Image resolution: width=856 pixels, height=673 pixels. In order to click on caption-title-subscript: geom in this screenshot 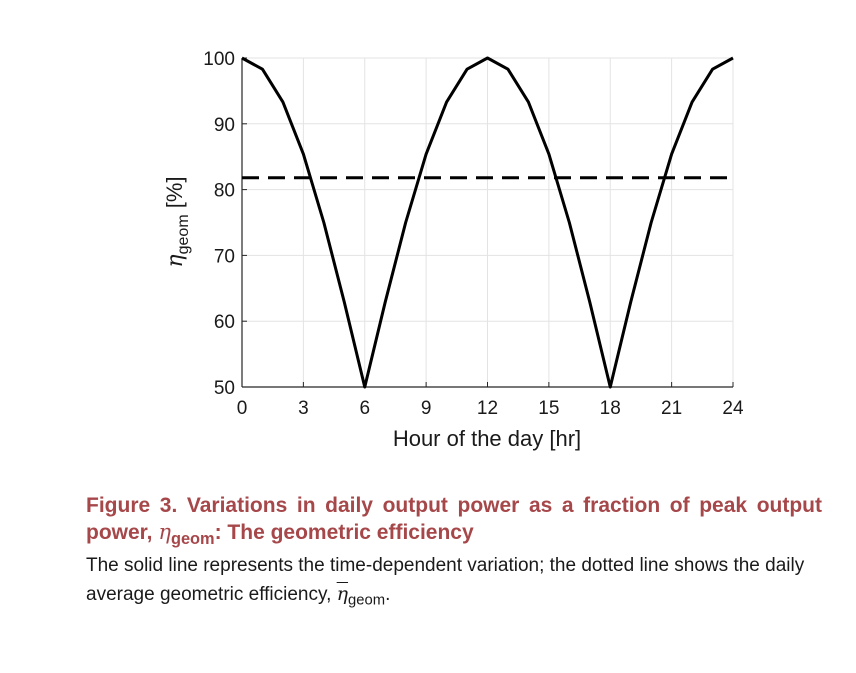, I will do `click(192, 538)`.